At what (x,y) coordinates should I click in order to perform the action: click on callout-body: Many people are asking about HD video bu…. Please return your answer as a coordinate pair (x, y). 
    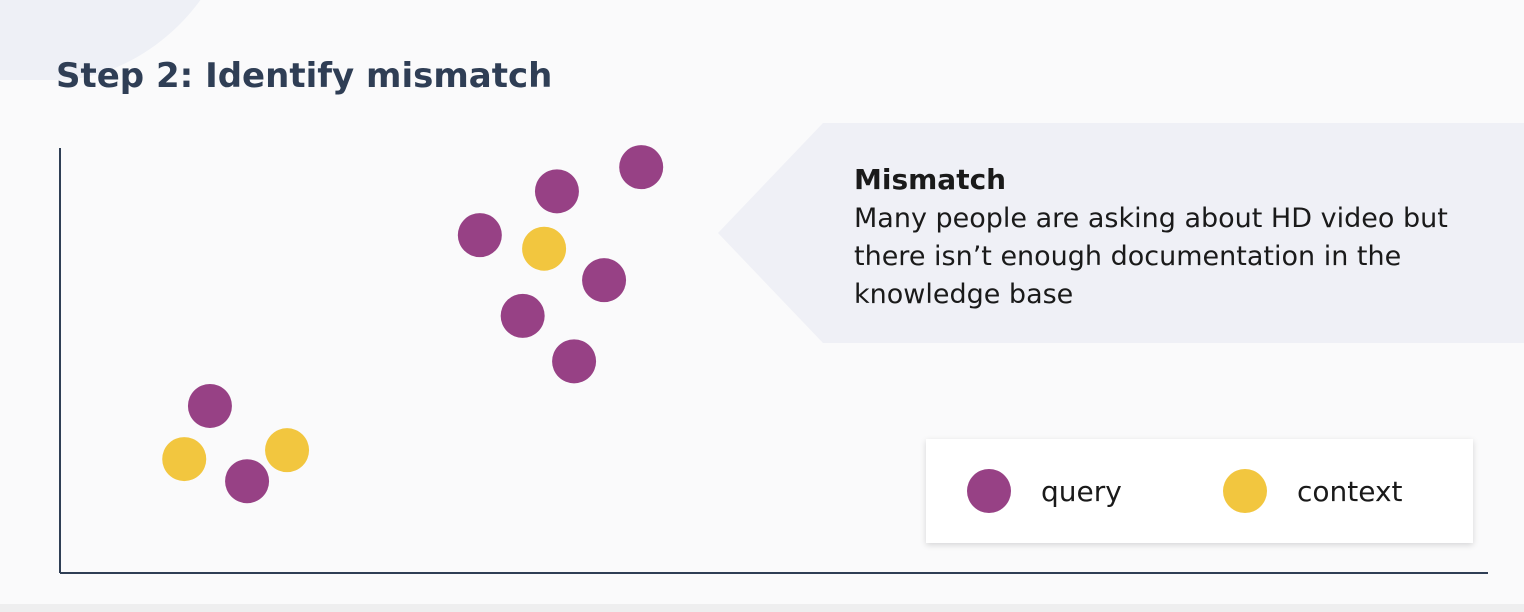
    Looking at the image, I should click on (1151, 256).